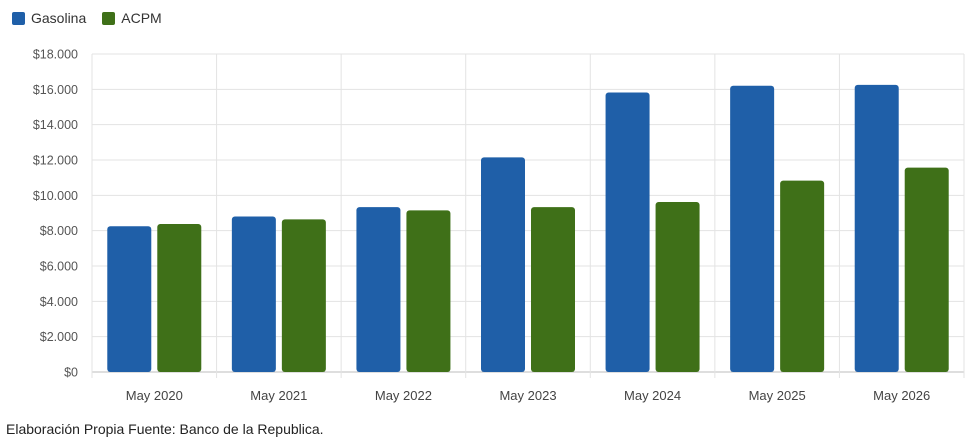 Image resolution: width=970 pixels, height=437 pixels. I want to click on x-tick-label-5: May 2025, so click(777, 395).